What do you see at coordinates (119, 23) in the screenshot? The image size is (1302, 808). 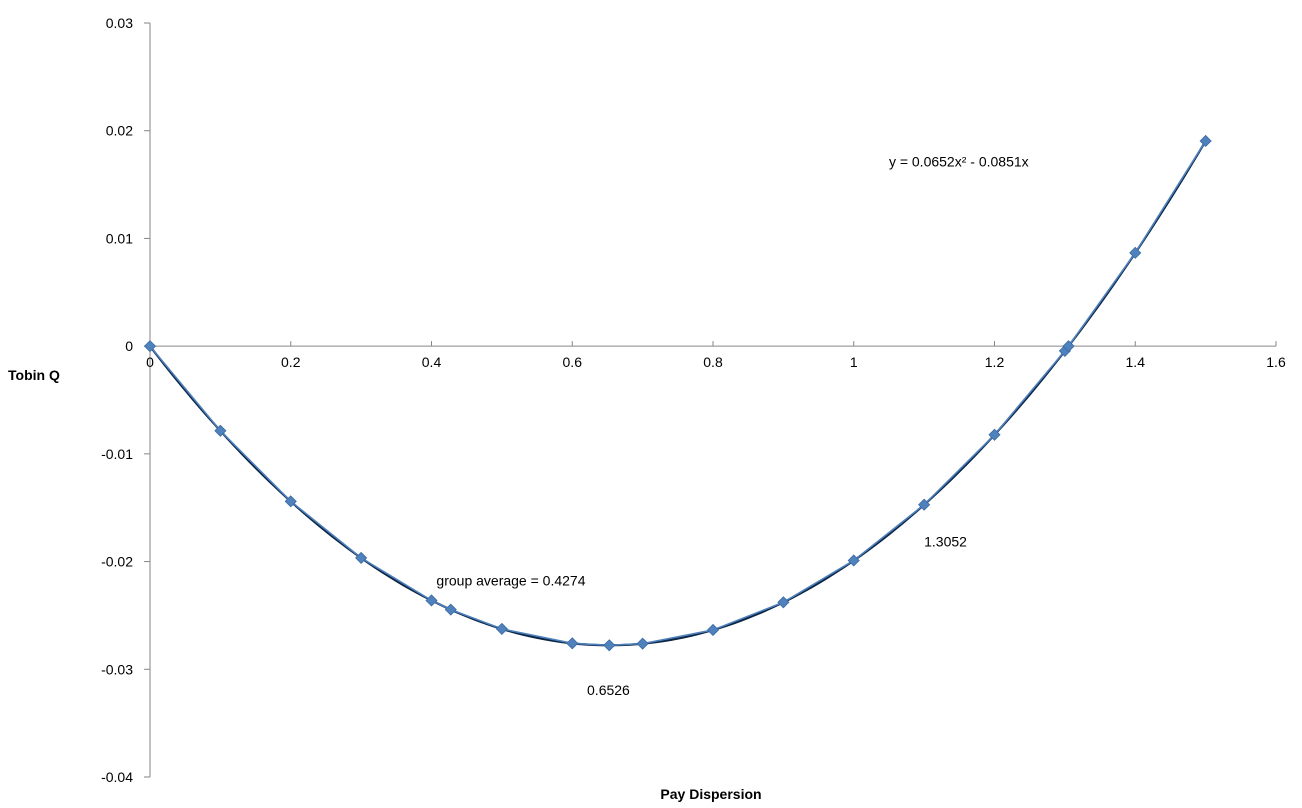 I see `y-tick-label: 0.03` at bounding box center [119, 23].